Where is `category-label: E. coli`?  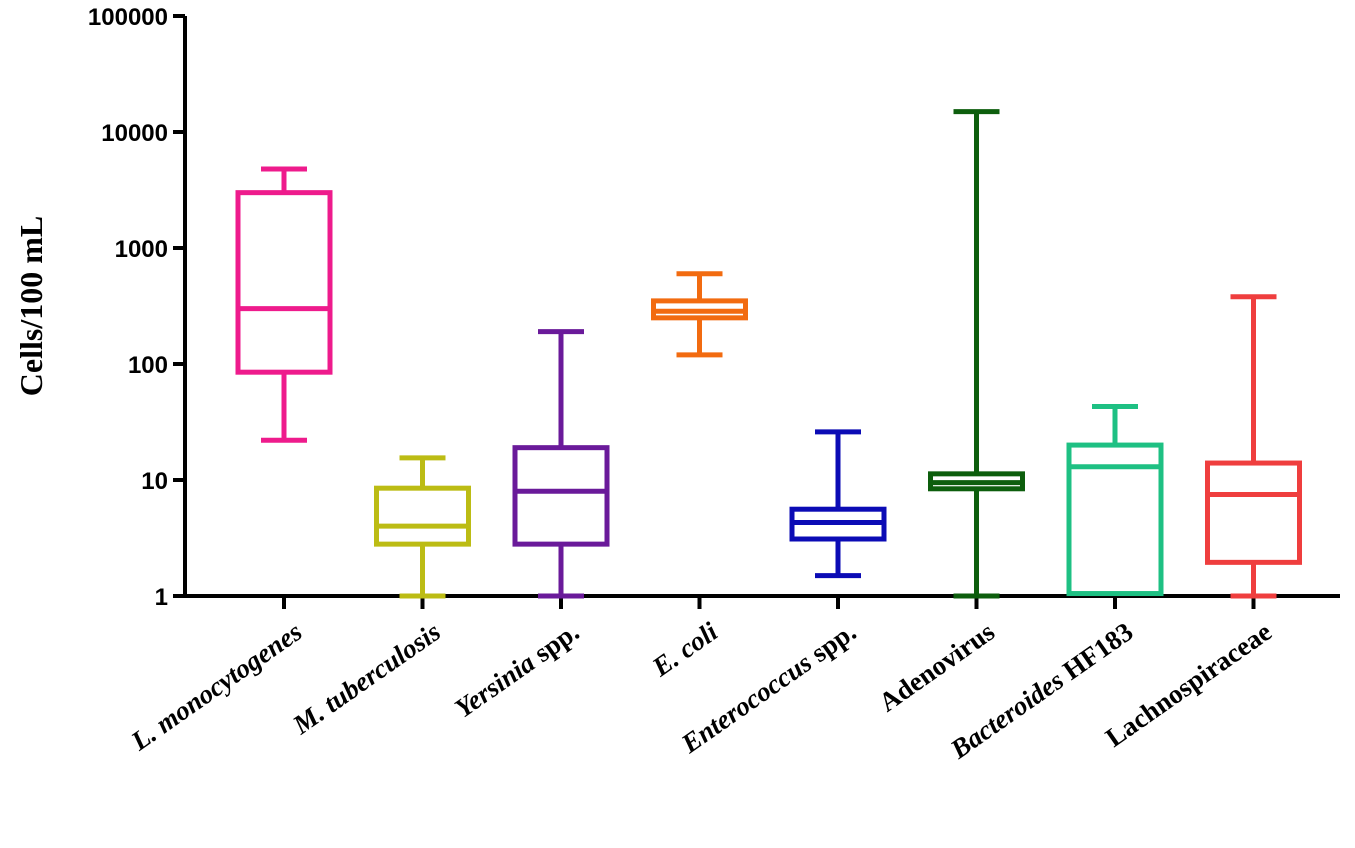
category-label: E. coli is located at coordinates (684, 649).